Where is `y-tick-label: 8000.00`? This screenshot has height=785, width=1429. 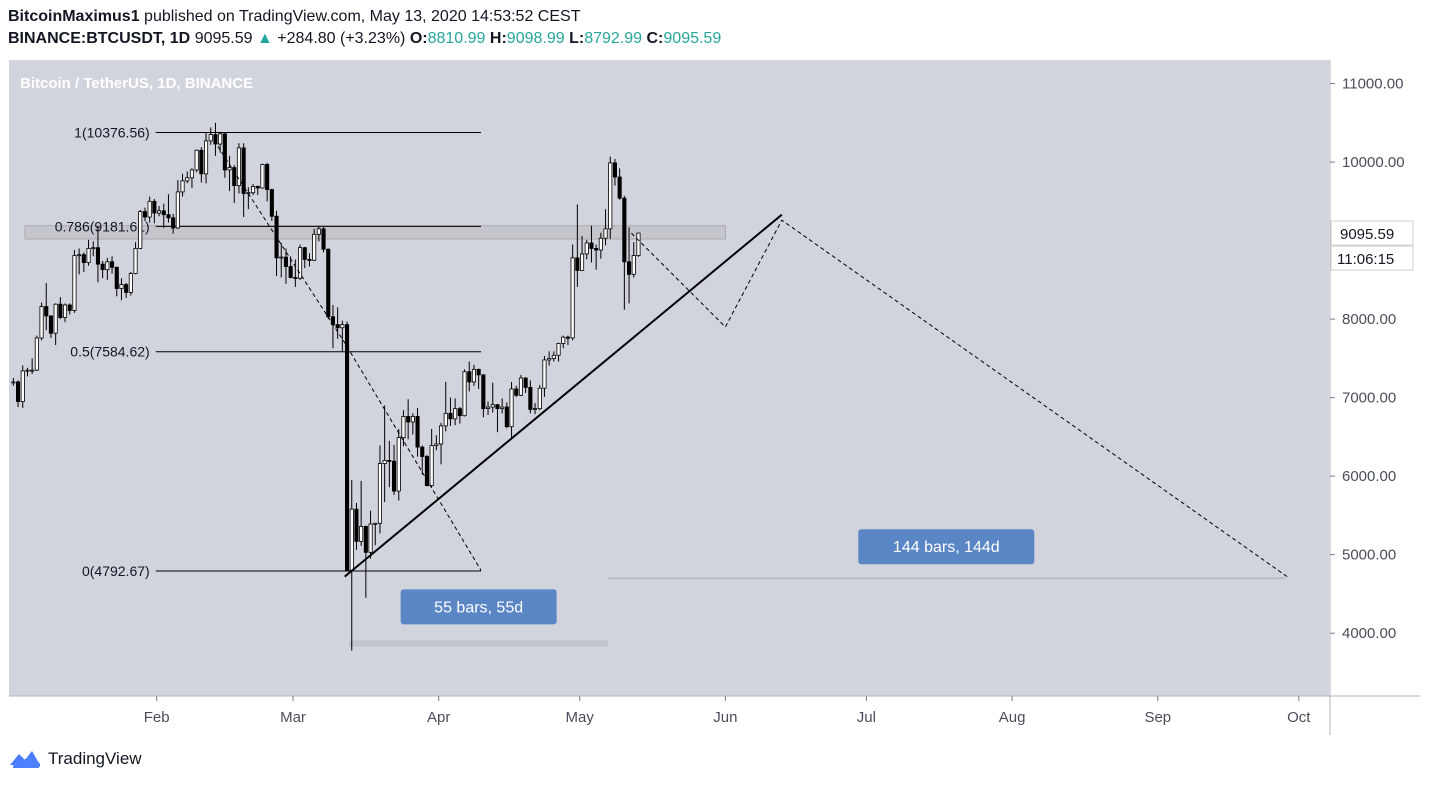 y-tick-label: 8000.00 is located at coordinates (1369, 319).